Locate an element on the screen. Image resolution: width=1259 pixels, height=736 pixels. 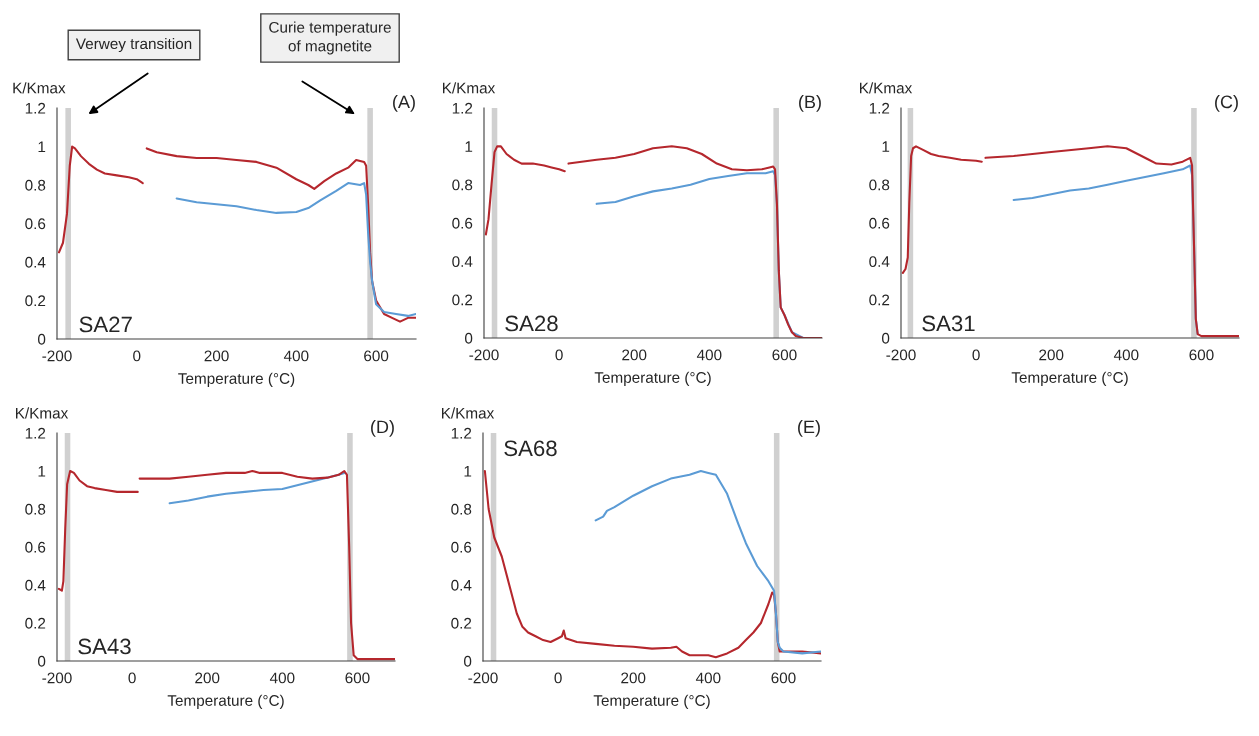
annotation: SA43 is located at coordinates (104, 646).